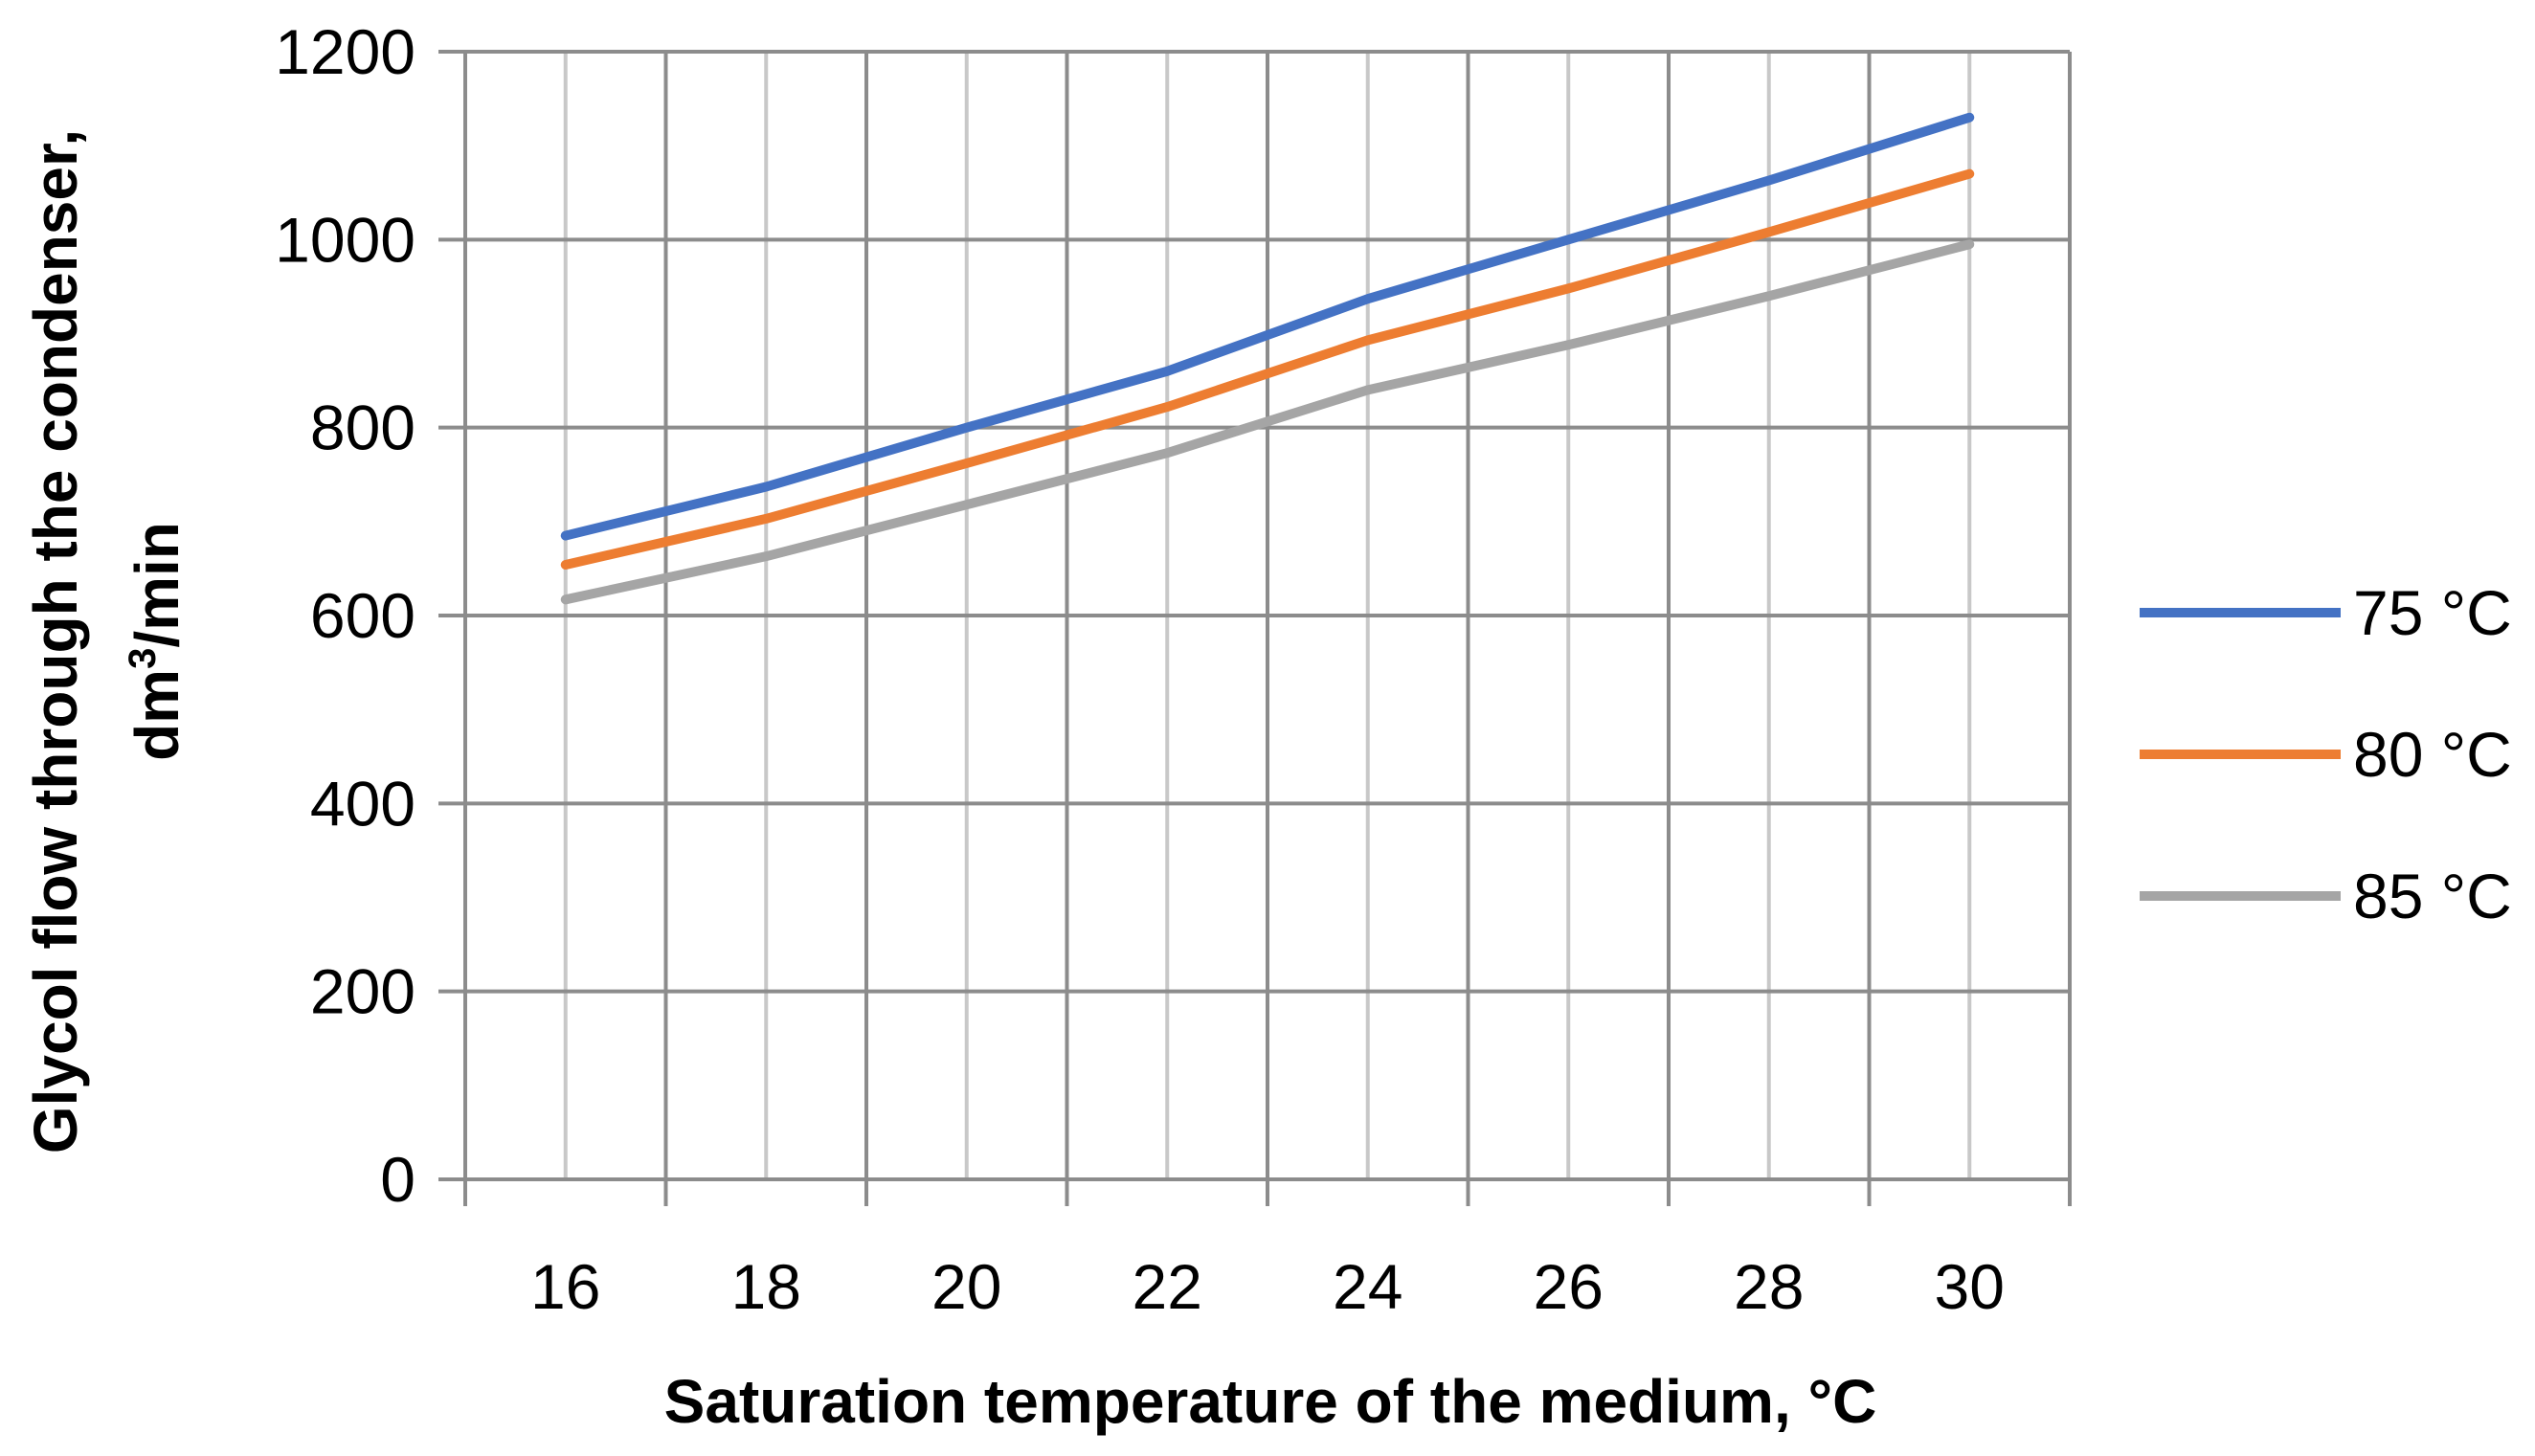 The height and width of the screenshot is (1456, 2535). I want to click on y-axis-title: Glycol flow through the condenser,, so click(55, 642).